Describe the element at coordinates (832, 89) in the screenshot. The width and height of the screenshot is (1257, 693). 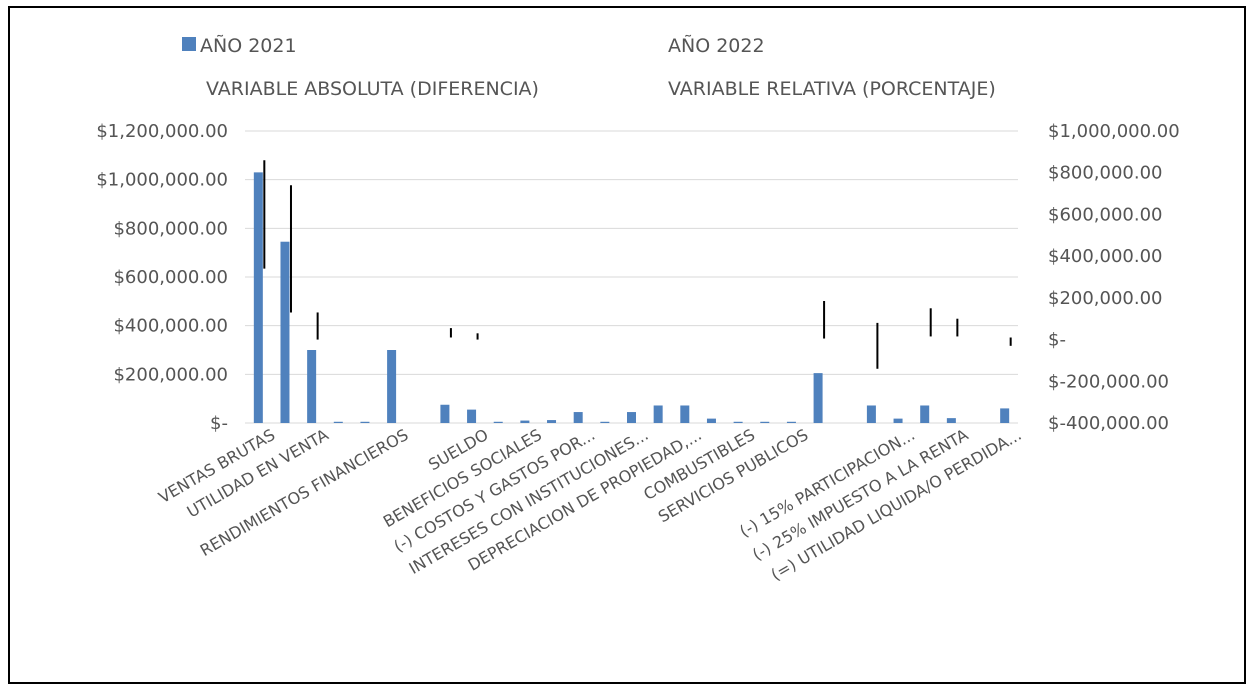
I see `legend-label-relative: VARIABLE RELATIVA (PORCENTAJE)` at that location.